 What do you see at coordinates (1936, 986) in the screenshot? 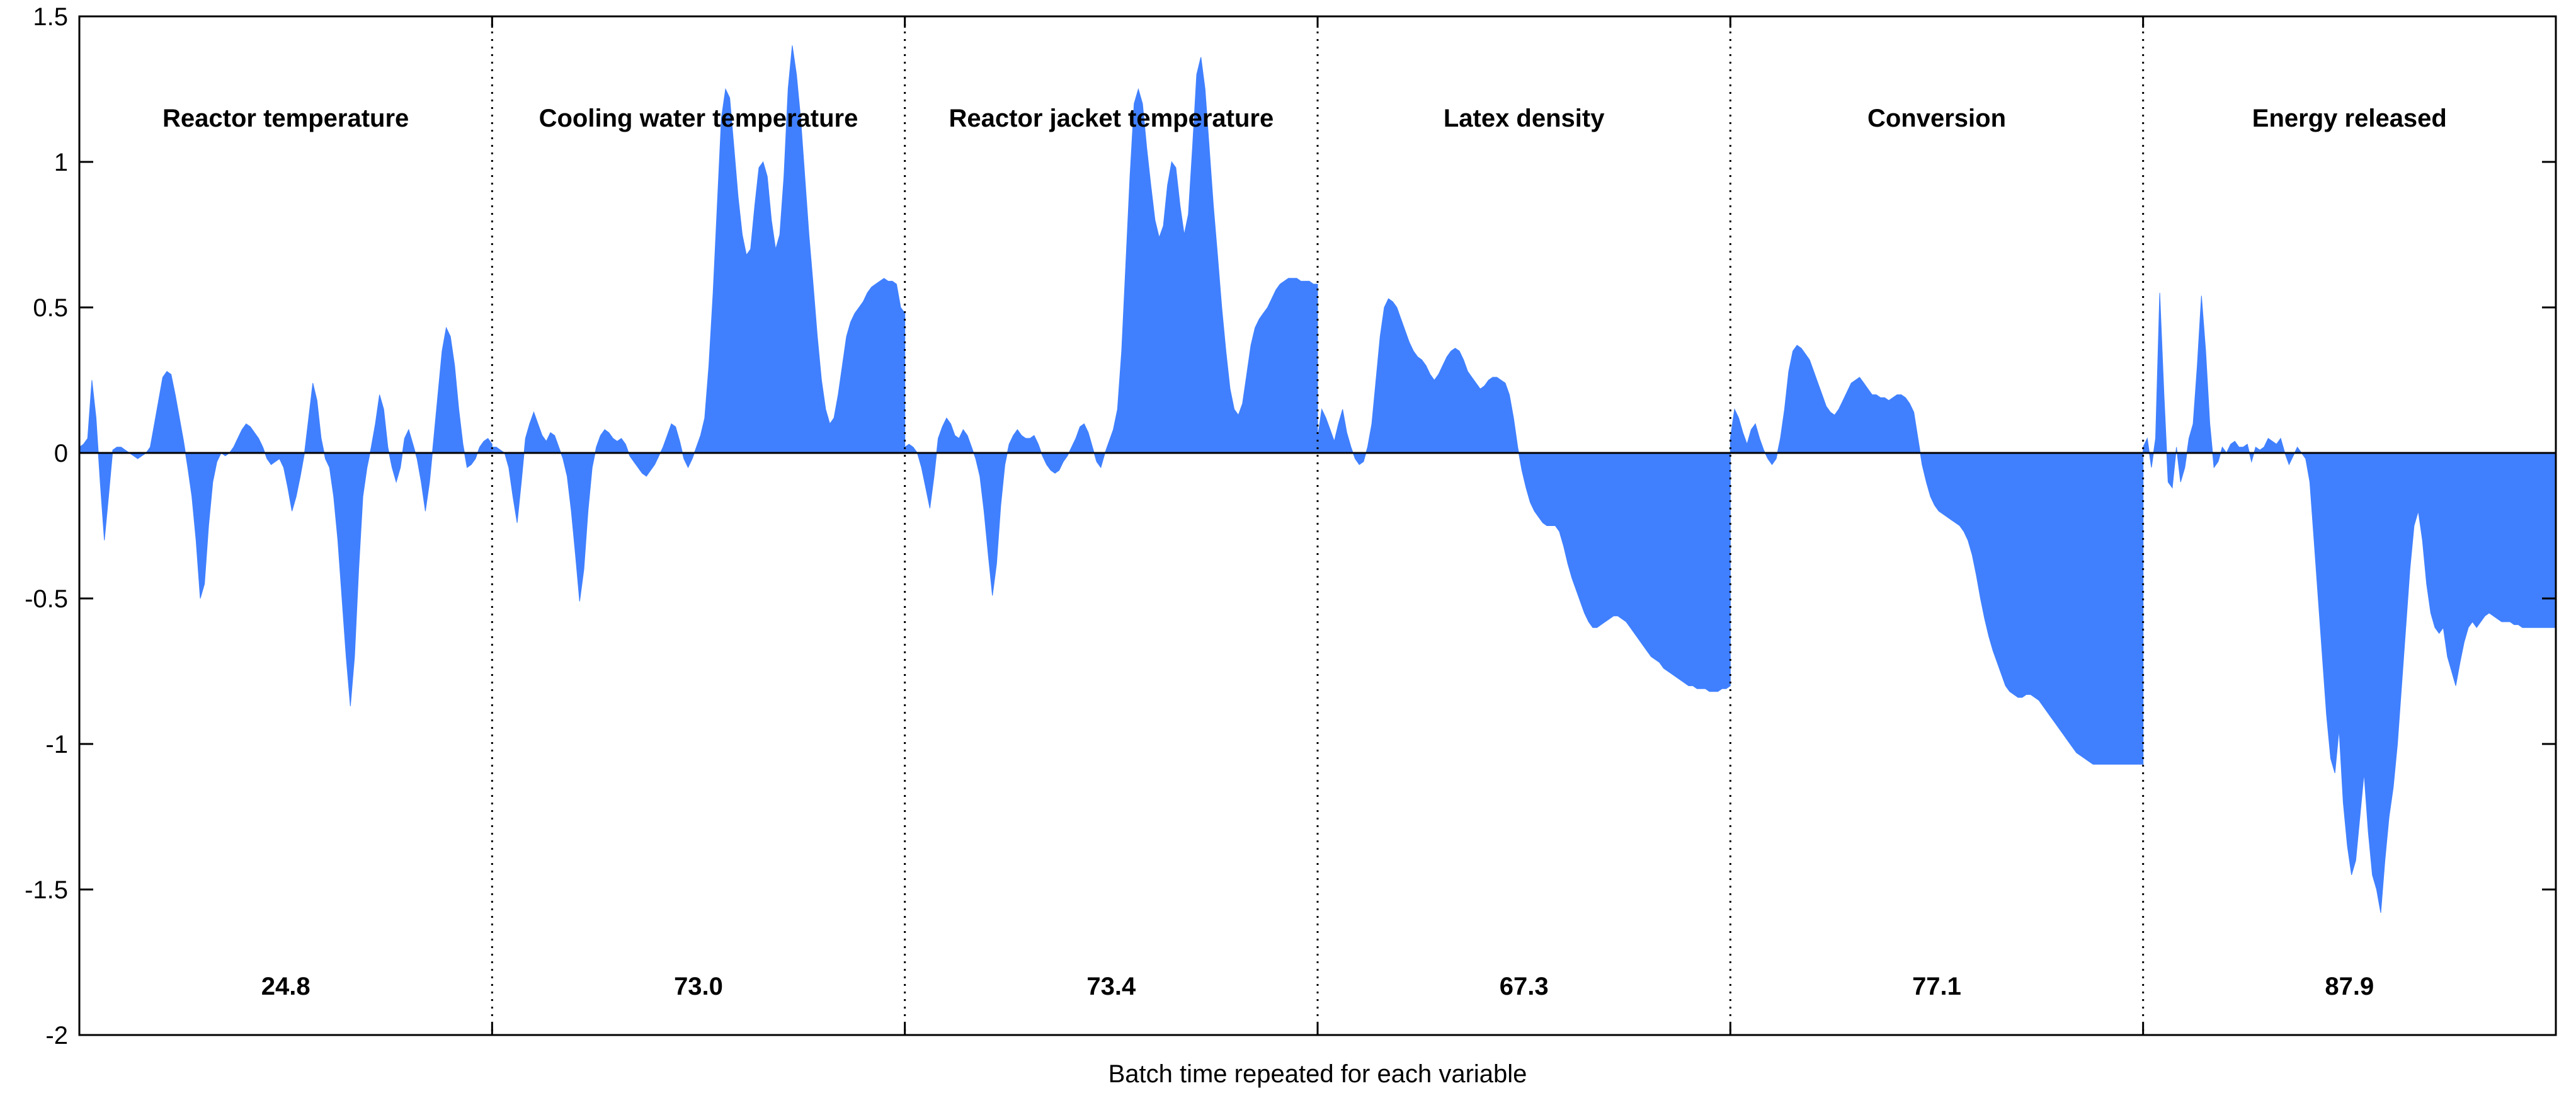
I see `panel-stat-5: 77.1` at bounding box center [1936, 986].